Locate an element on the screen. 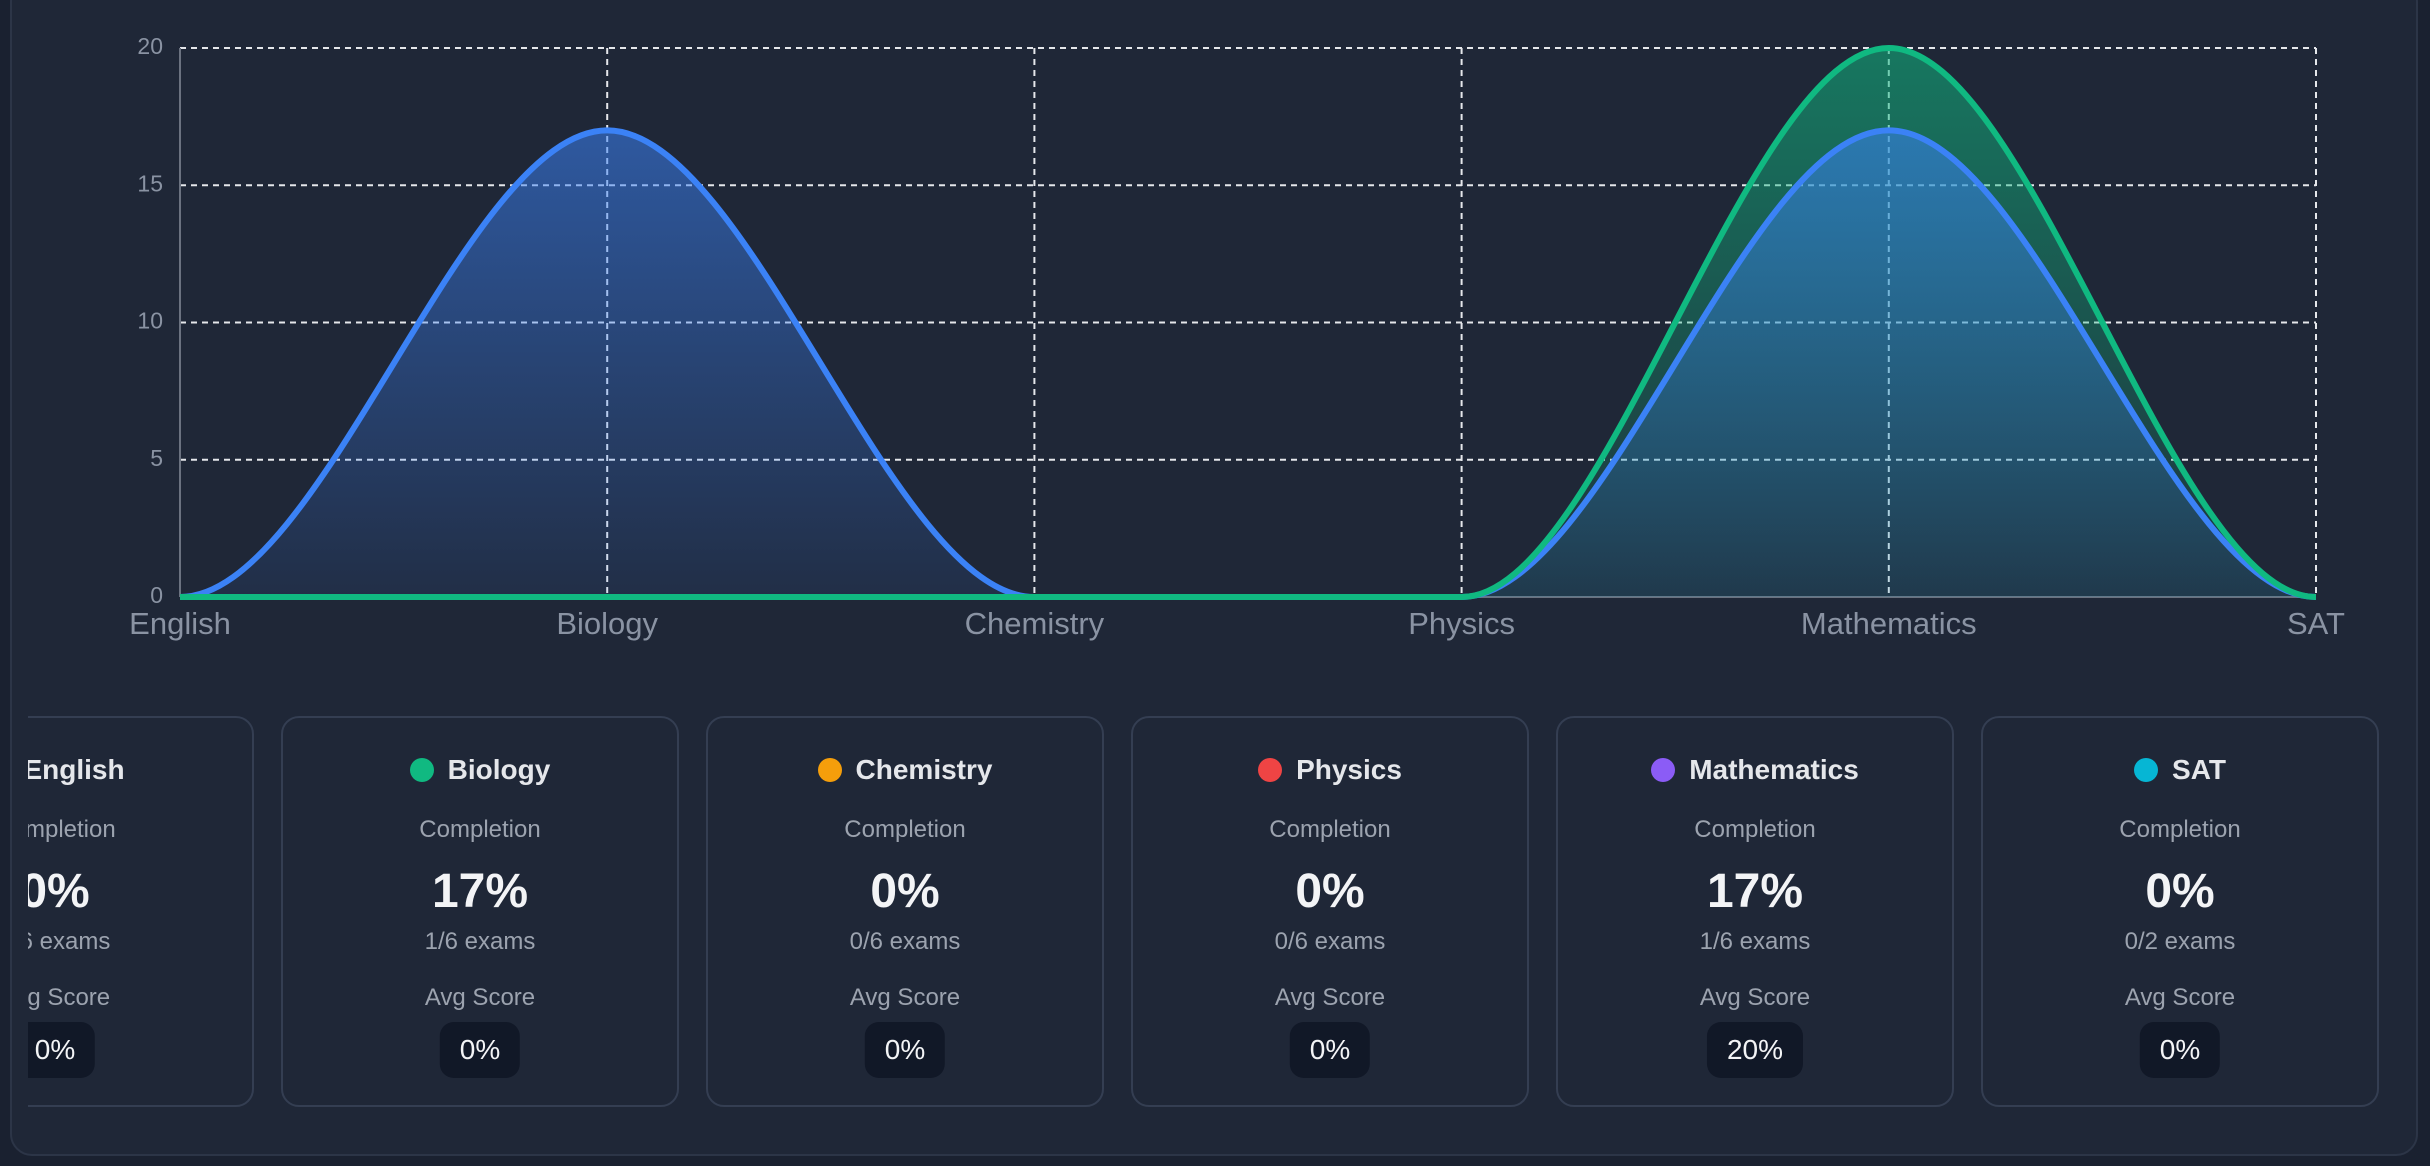 The width and height of the screenshot is (2430, 1166). card-title: Mathematics is located at coordinates (1755, 770).